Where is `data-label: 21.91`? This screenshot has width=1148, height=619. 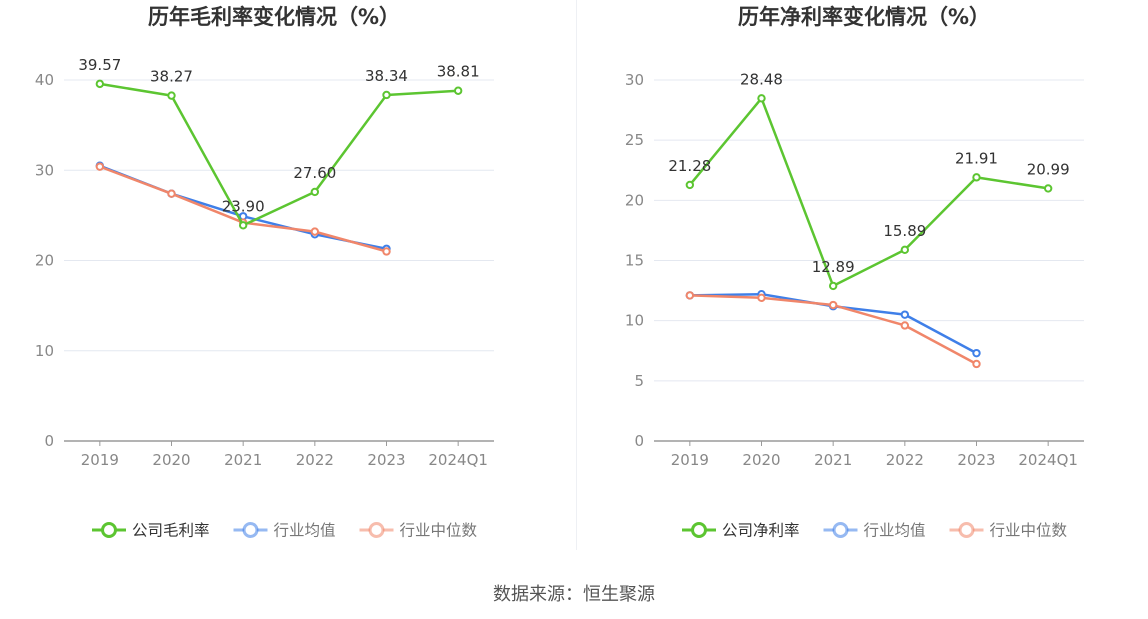
data-label: 21.91 is located at coordinates (976, 158).